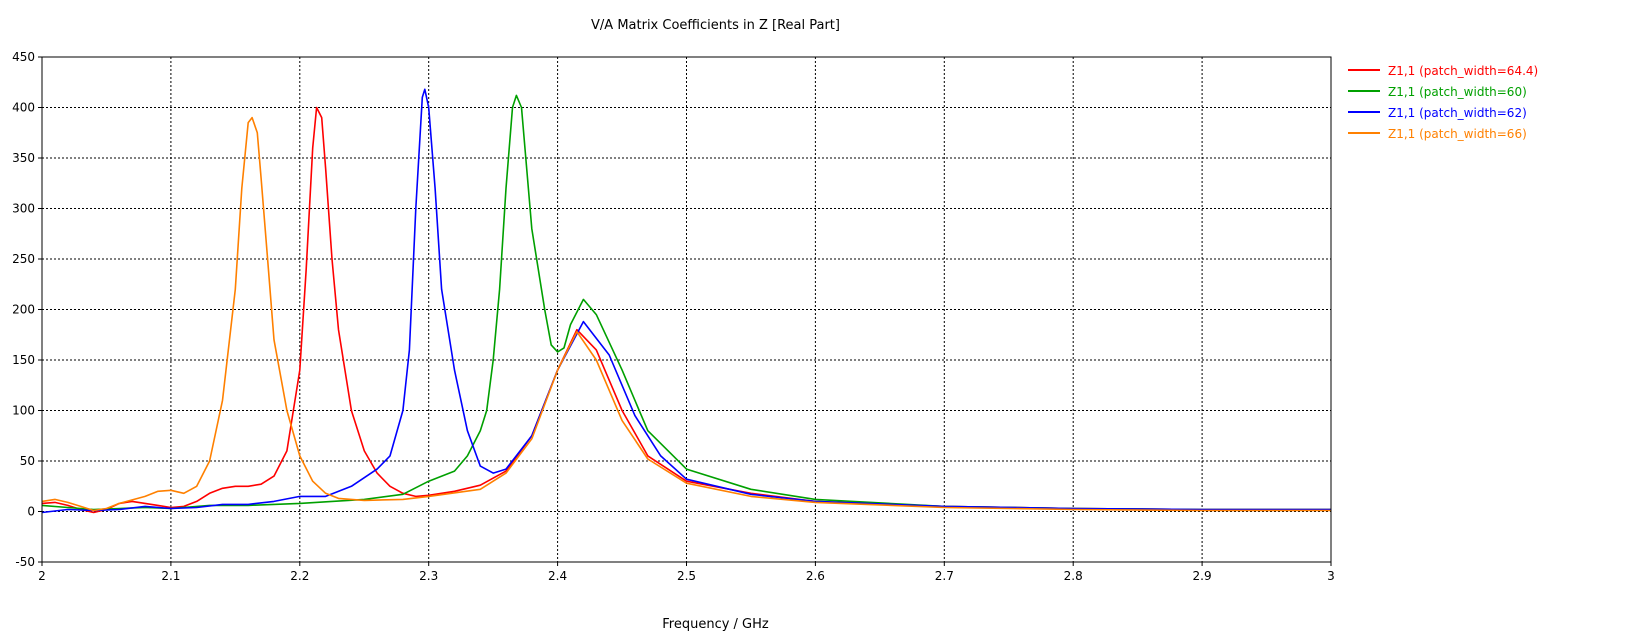 This screenshot has width=1631, height=632. What do you see at coordinates (944, 576) in the screenshot?
I see `x-tick-label: 2.7` at bounding box center [944, 576].